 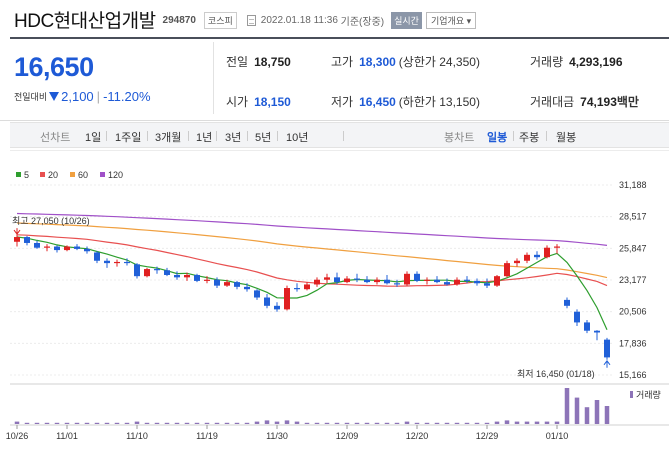 I want to click on high-annotation: 최고 27,050 (10/26), so click(x=51, y=221).